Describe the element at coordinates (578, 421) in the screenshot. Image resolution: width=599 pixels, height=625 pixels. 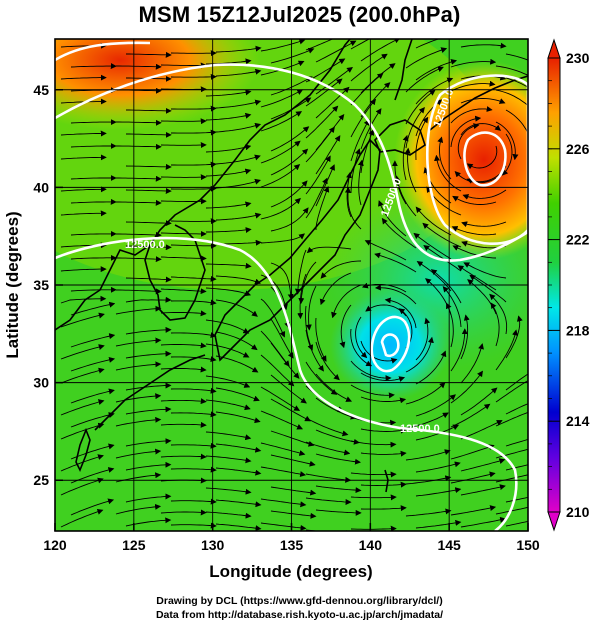
I see `colorbar-tick-label: 214` at that location.